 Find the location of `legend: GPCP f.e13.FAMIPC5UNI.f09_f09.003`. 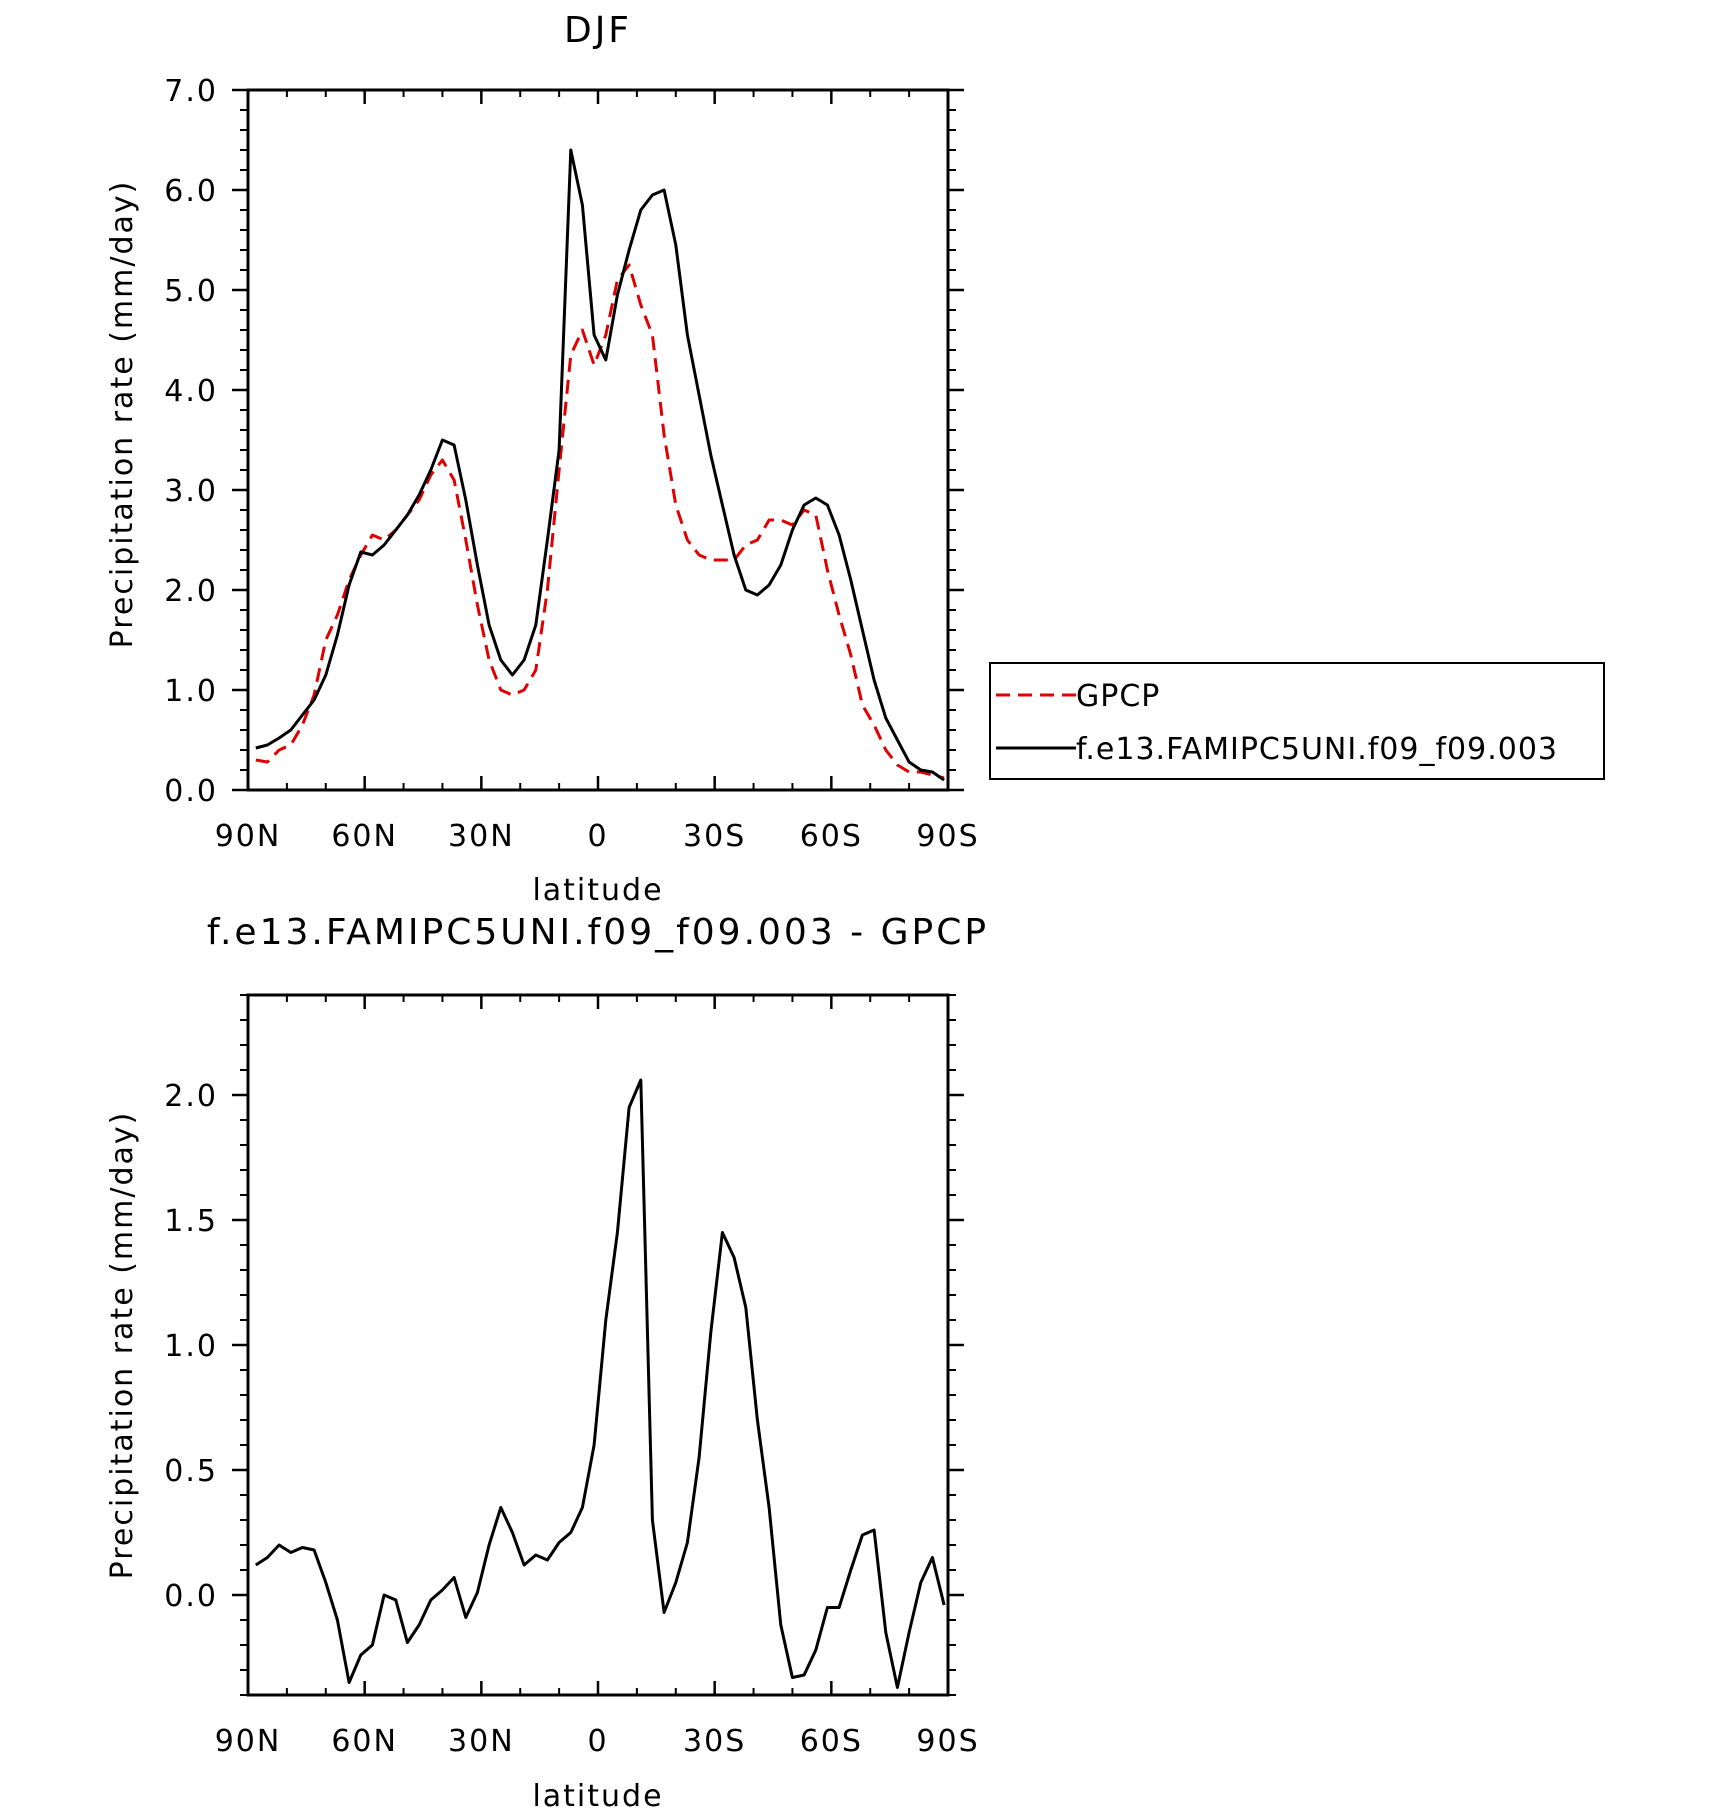

legend: GPCP f.e13.FAMIPC5UNI.f09_f09.003 is located at coordinates (1297, 721).